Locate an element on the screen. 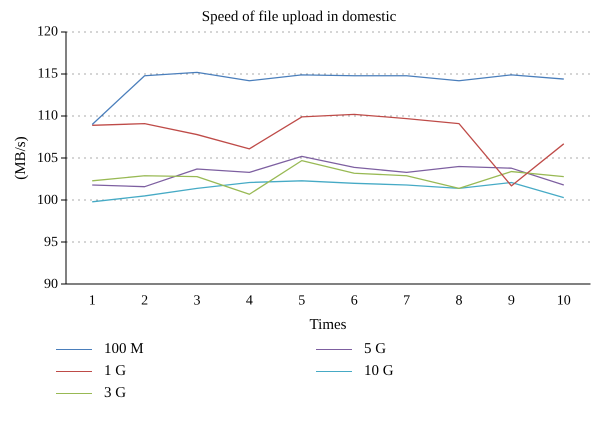 This screenshot has width=610, height=430. x-tick-label: 9 is located at coordinates (511, 300).